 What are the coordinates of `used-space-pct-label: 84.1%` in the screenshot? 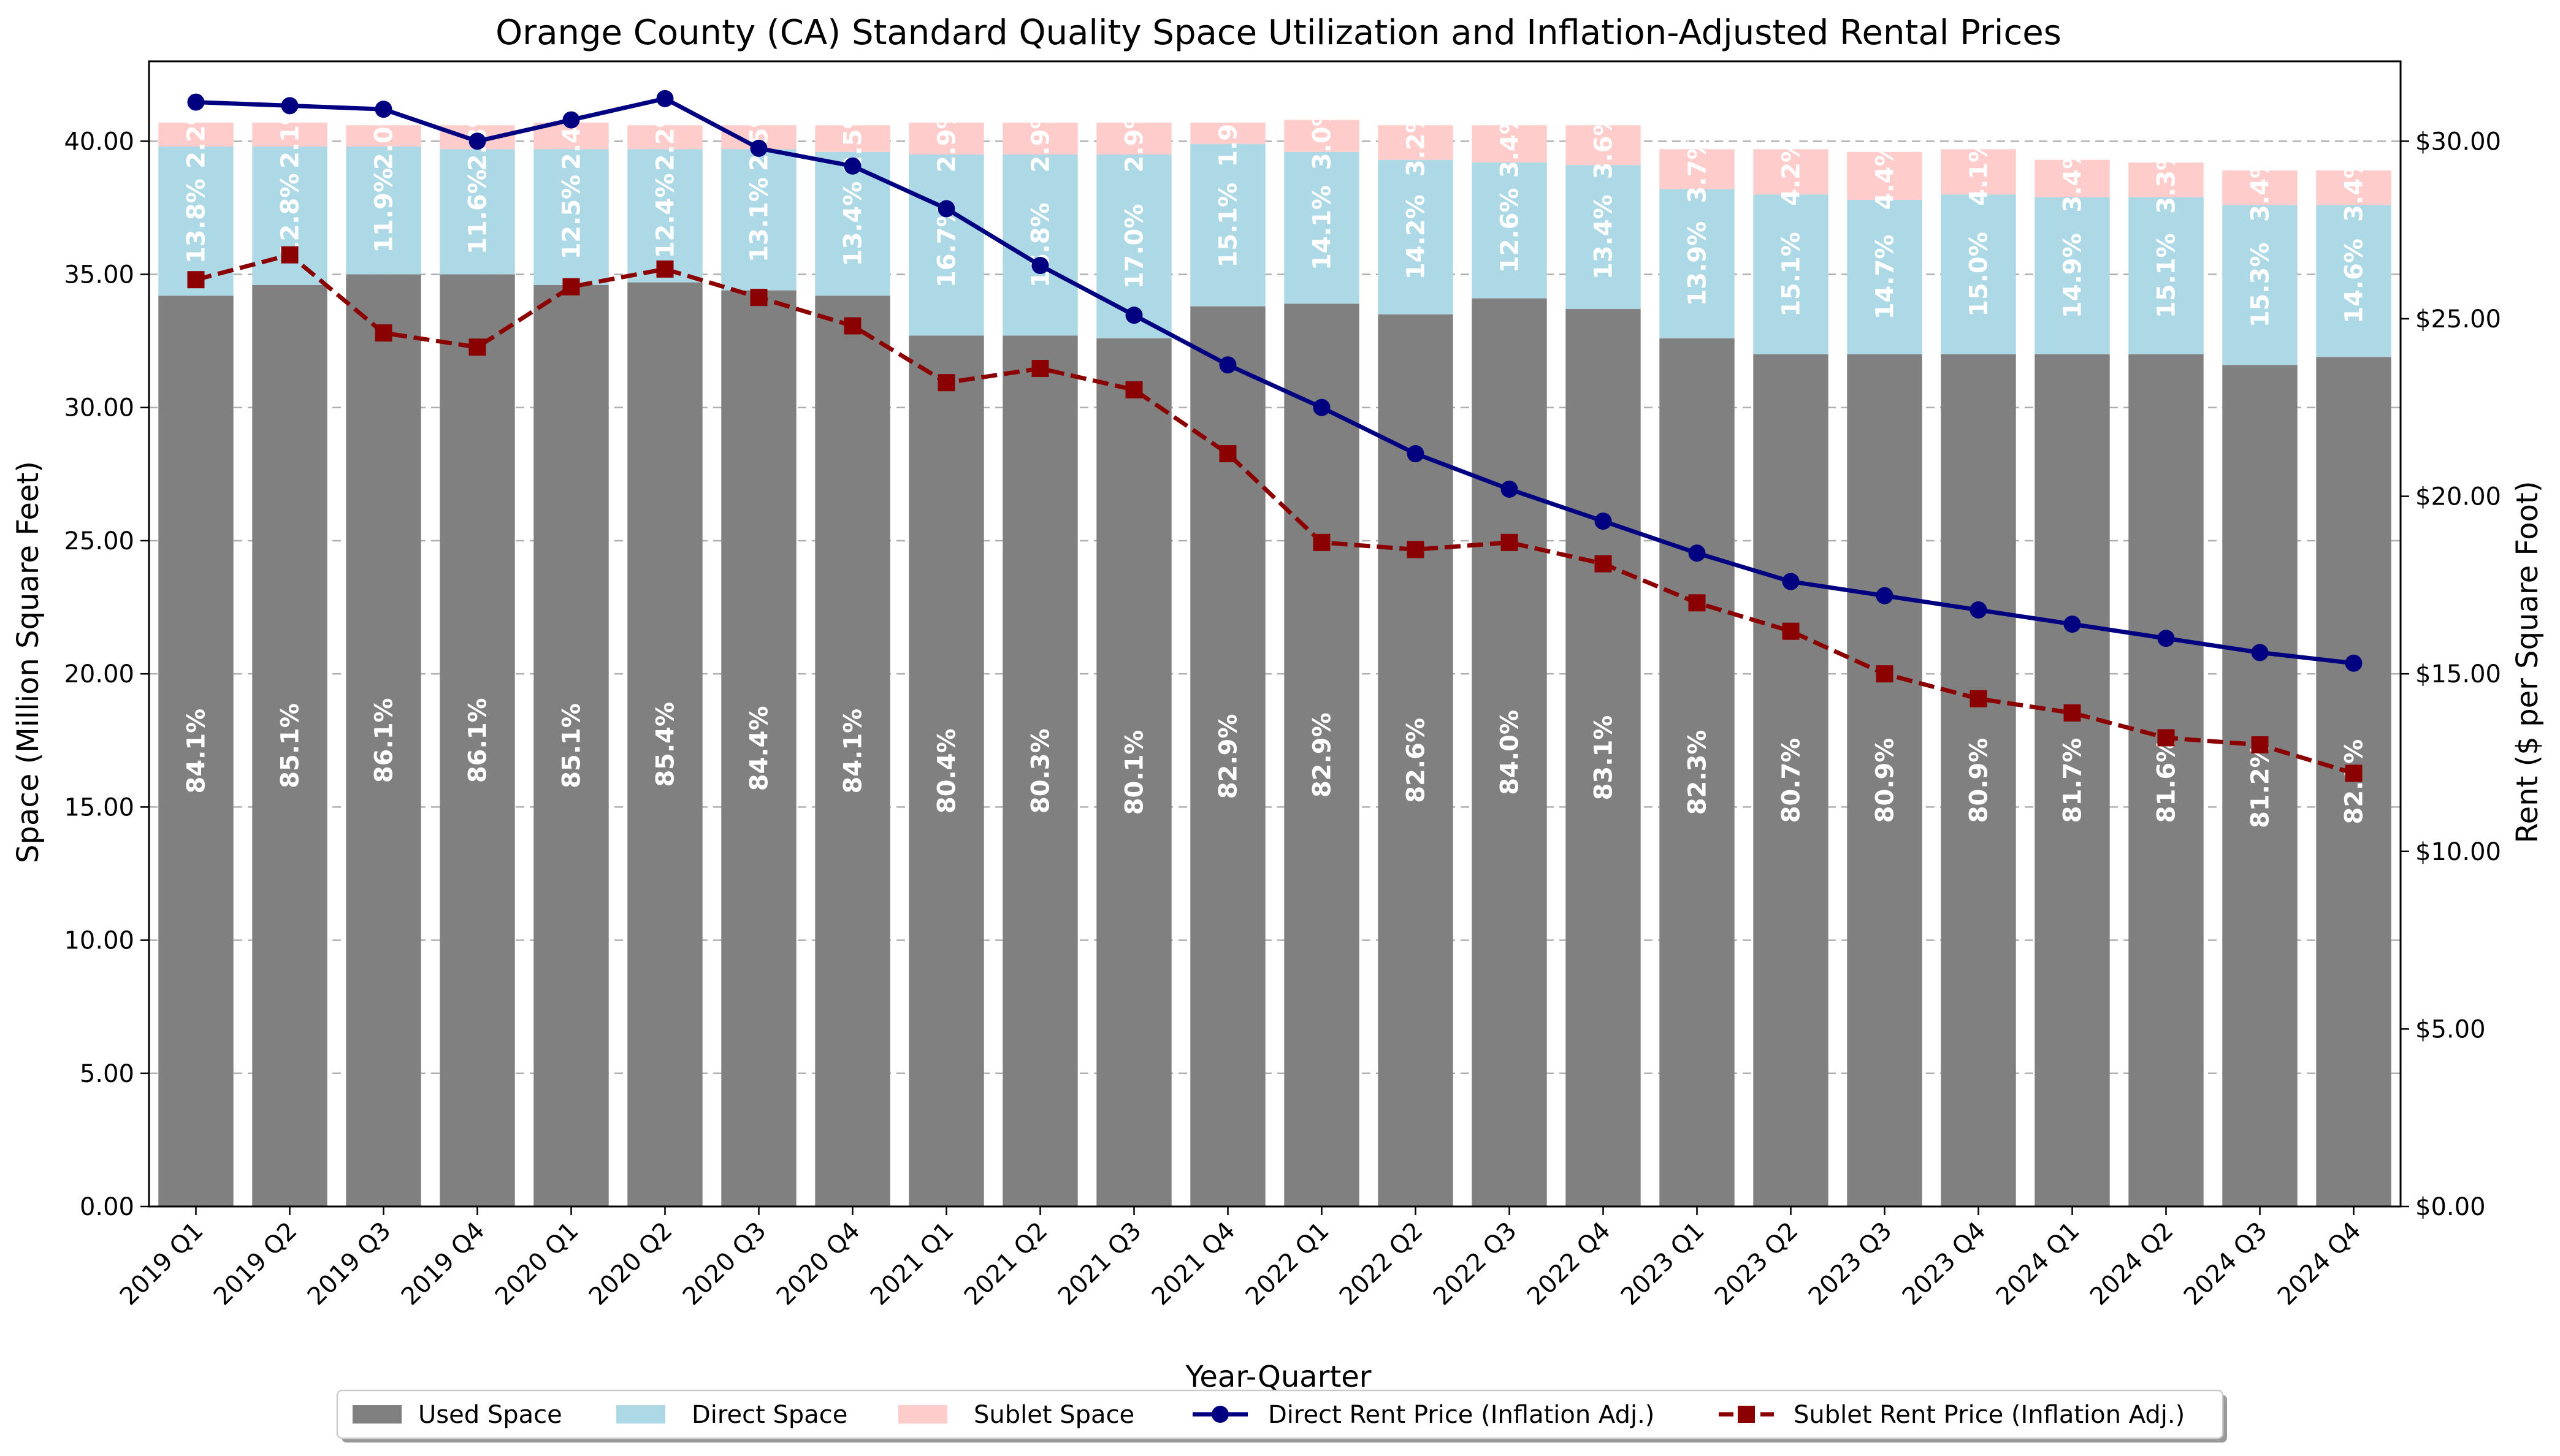 It's located at (853, 751).